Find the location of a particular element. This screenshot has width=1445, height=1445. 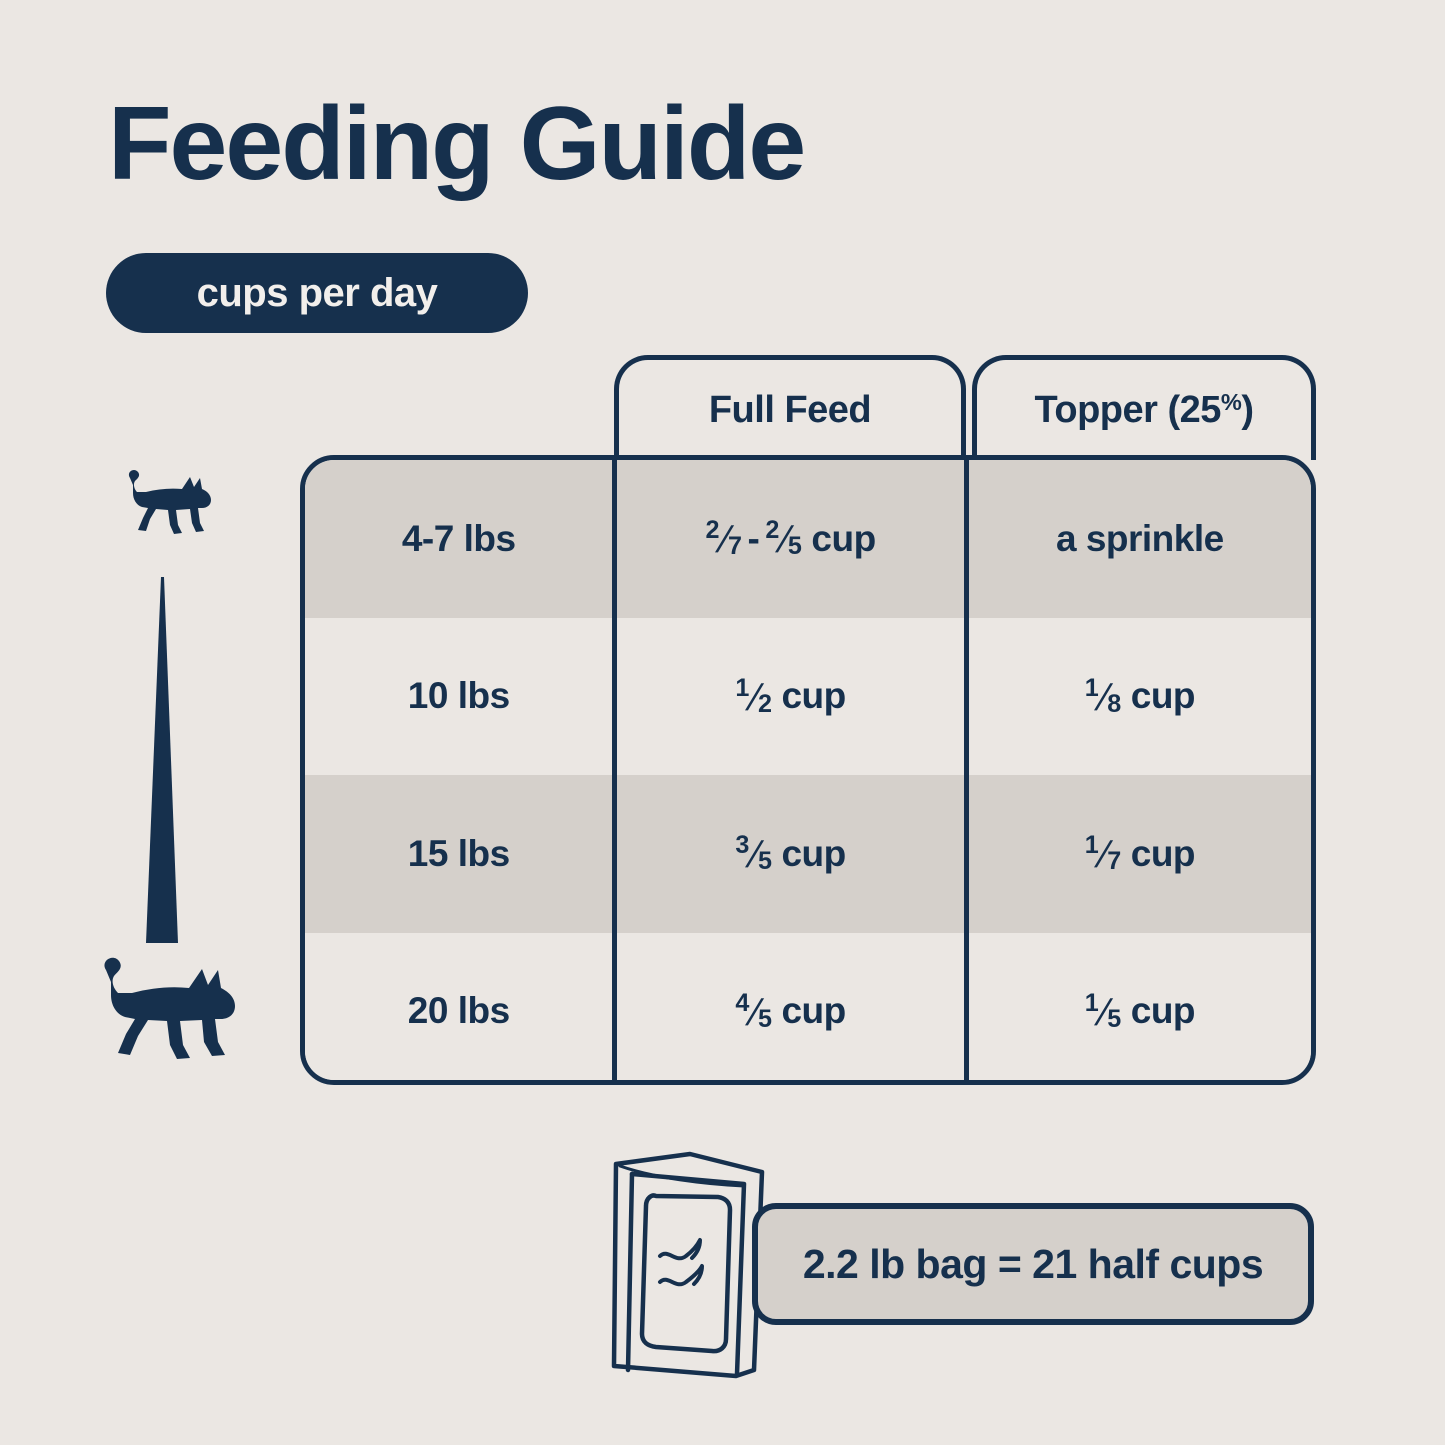

size-scale-wedge-icon is located at coordinates (162, 760).